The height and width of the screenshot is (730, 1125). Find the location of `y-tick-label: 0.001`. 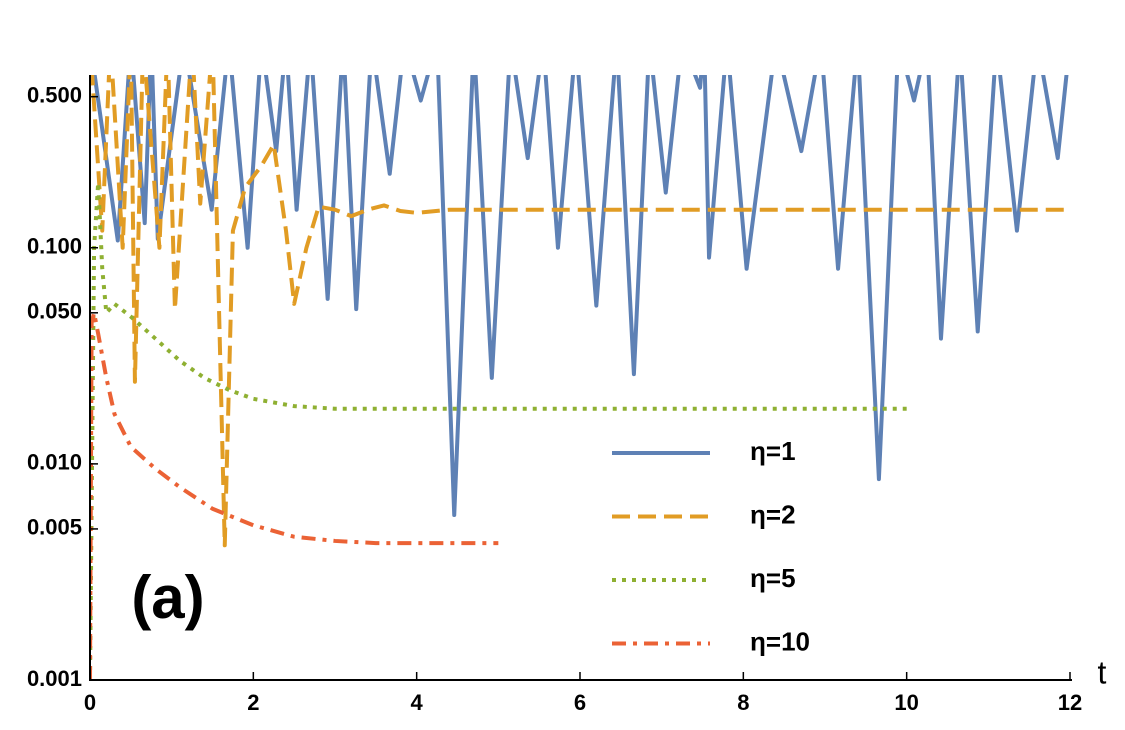

y-tick-label: 0.001 is located at coordinates (54, 678).